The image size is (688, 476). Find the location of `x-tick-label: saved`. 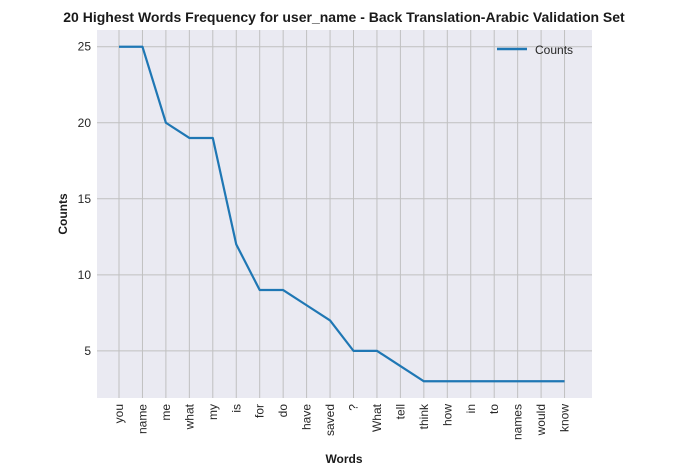

x-tick-label: saved is located at coordinates (330, 420).